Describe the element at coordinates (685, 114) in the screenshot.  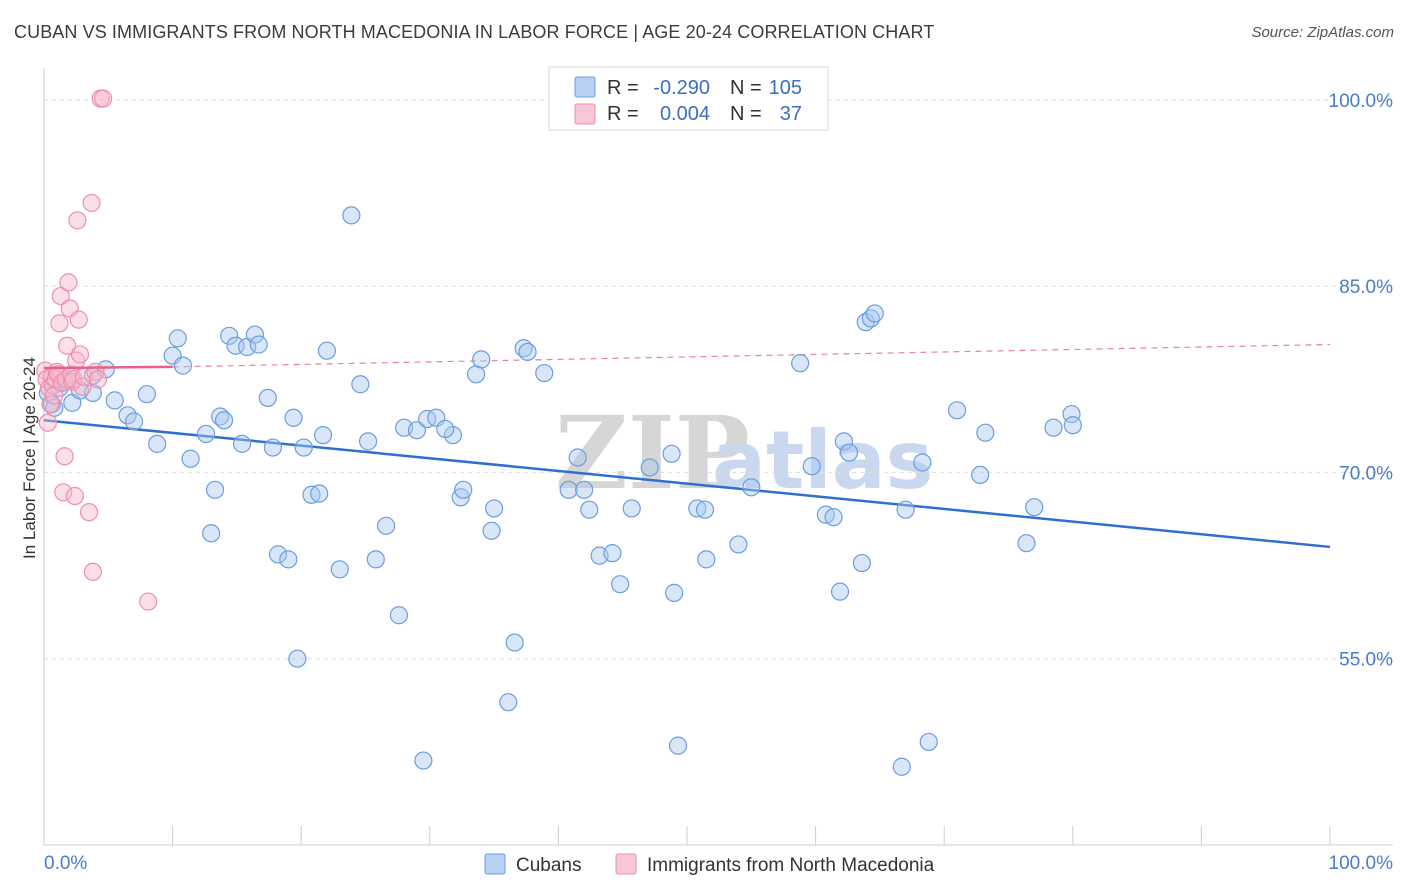
I see `legend-r-value-2: 0.004` at that location.